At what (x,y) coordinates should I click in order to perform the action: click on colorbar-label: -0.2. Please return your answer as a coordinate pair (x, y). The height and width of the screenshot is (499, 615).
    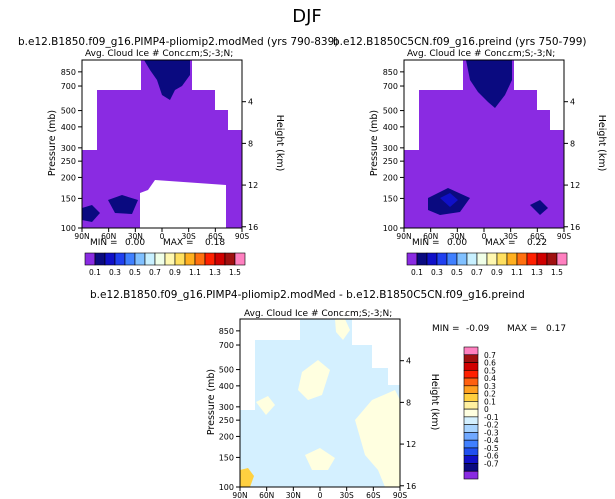
    Looking at the image, I should click on (491, 425).